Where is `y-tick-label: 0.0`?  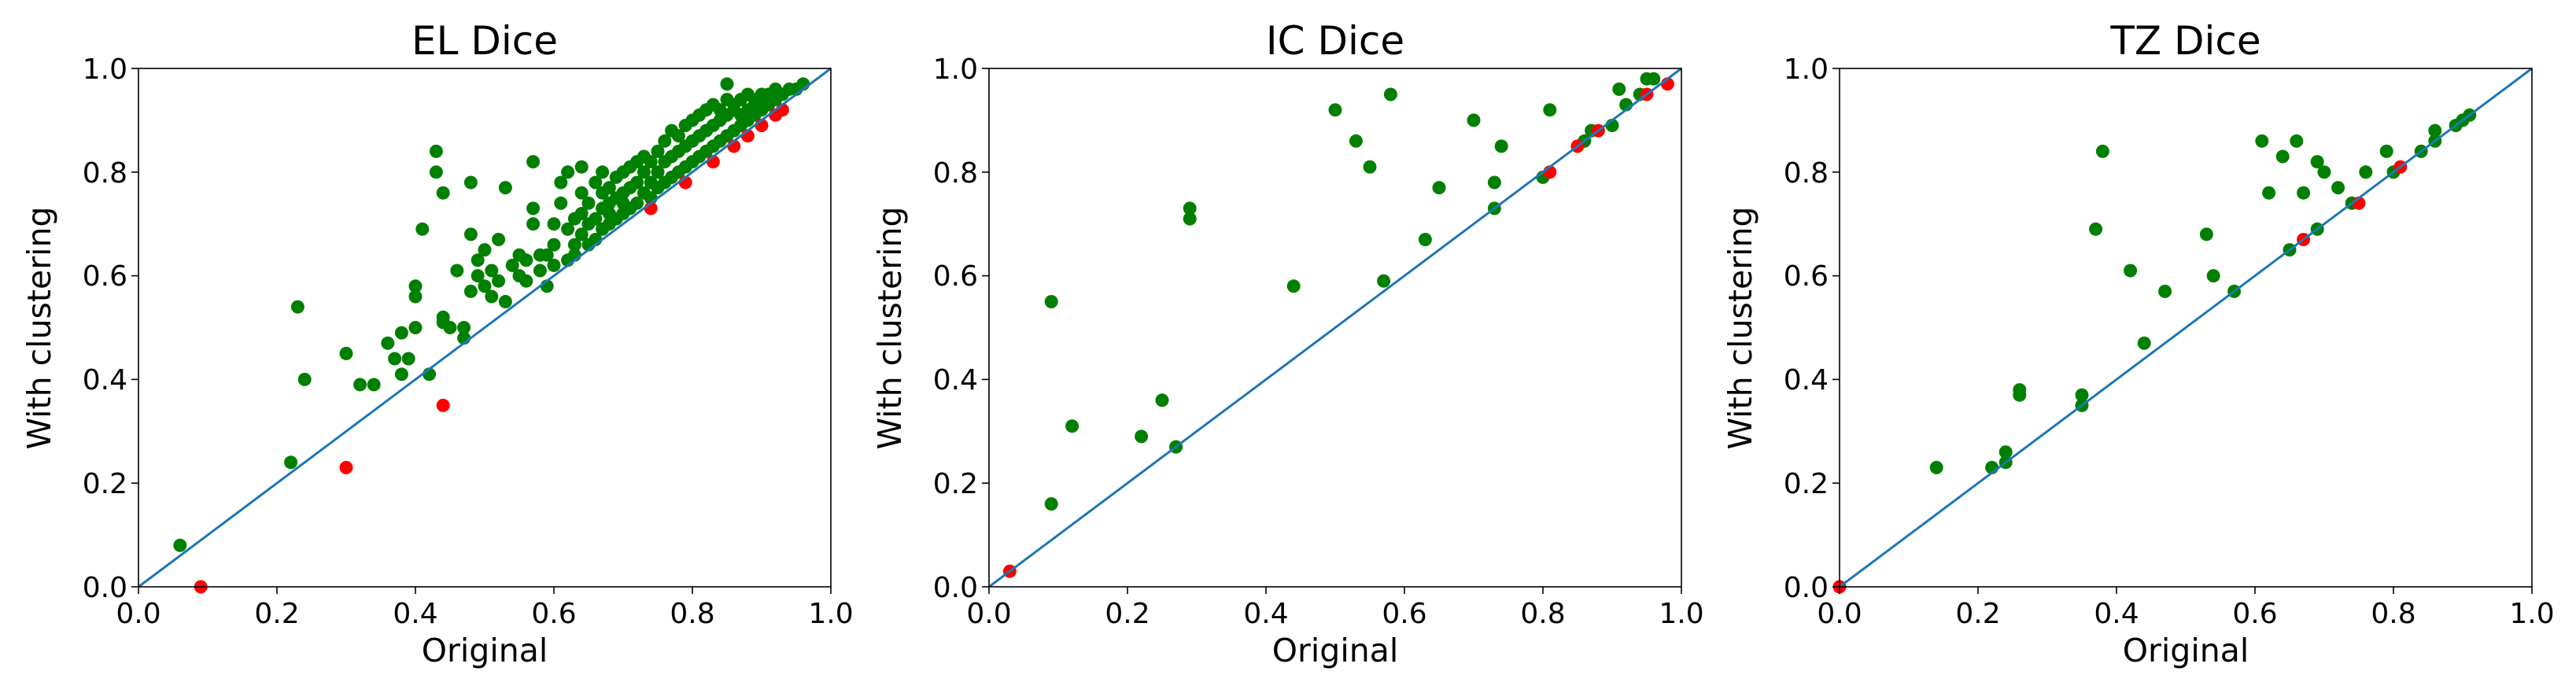 y-tick-label: 0.0 is located at coordinates (105, 588).